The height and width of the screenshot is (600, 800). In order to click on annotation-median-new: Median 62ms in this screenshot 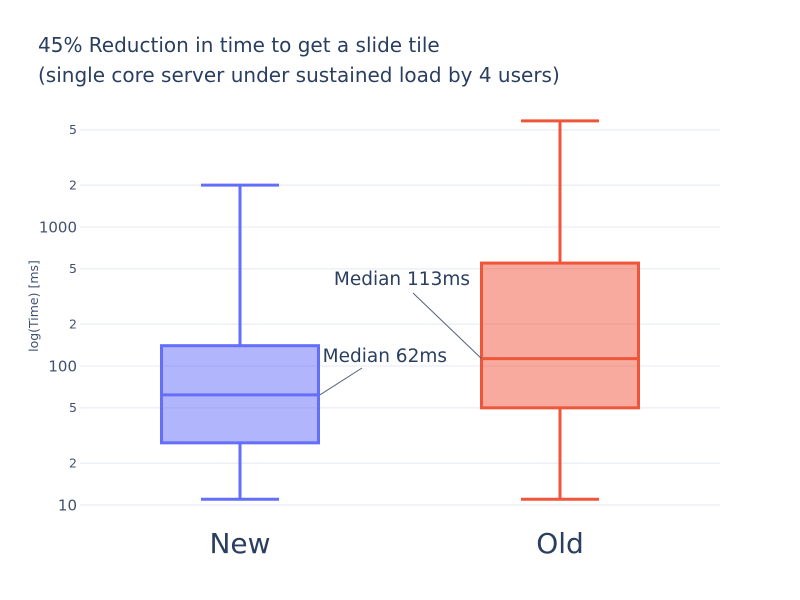, I will do `click(385, 356)`.